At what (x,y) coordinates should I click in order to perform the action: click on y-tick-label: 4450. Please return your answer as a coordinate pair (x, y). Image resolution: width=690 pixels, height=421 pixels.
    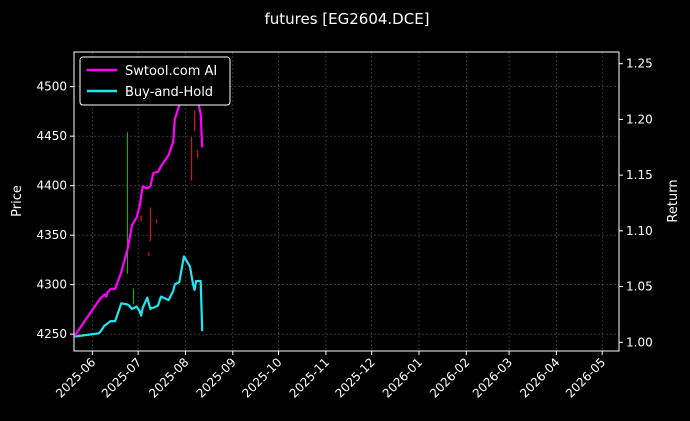
    Looking at the image, I should click on (51, 136).